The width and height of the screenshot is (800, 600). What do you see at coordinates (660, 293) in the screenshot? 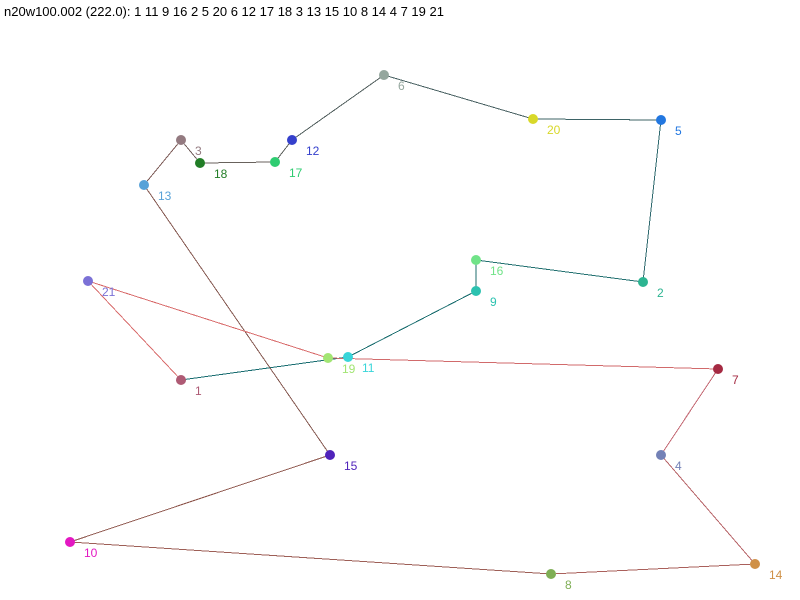
I see `node-label-2: 2` at bounding box center [660, 293].